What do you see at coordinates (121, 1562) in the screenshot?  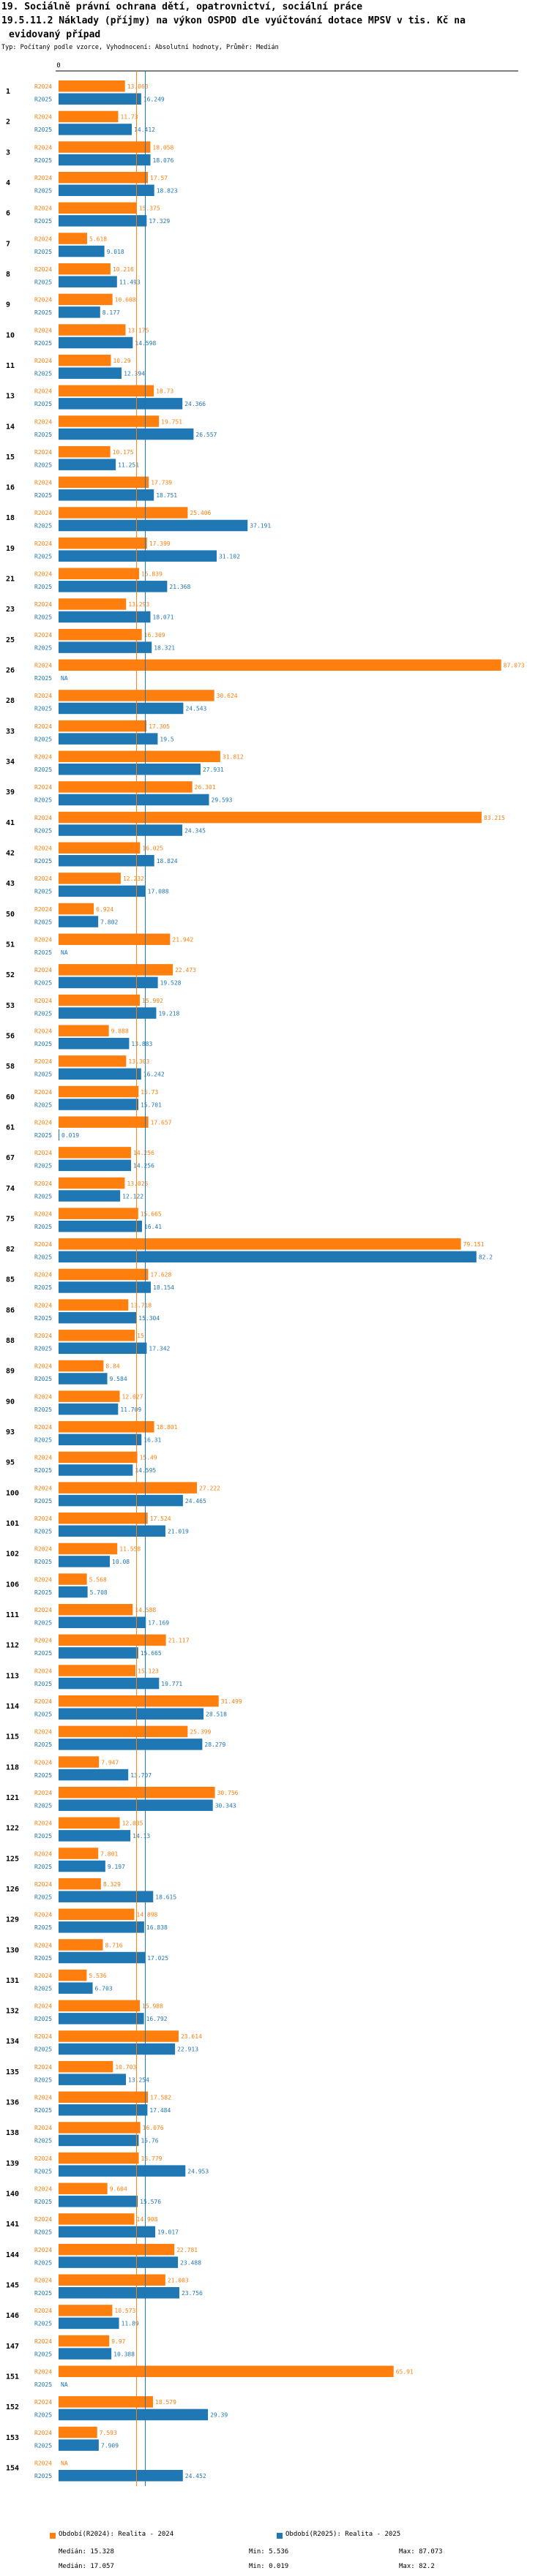 I see `value-label-r2025: 10.08` at bounding box center [121, 1562].